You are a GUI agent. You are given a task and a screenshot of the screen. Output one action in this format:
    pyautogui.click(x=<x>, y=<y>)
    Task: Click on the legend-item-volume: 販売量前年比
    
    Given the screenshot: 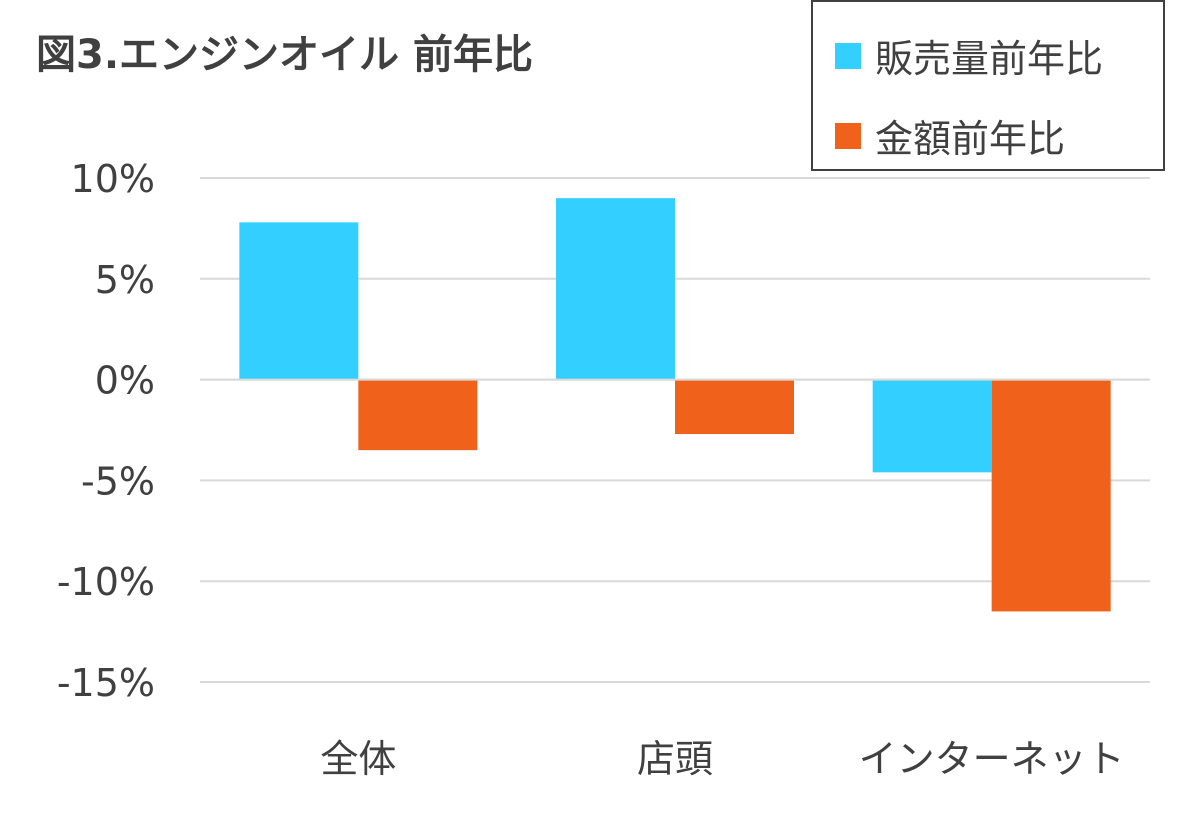 What is the action you would take?
    pyautogui.click(x=969, y=55)
    